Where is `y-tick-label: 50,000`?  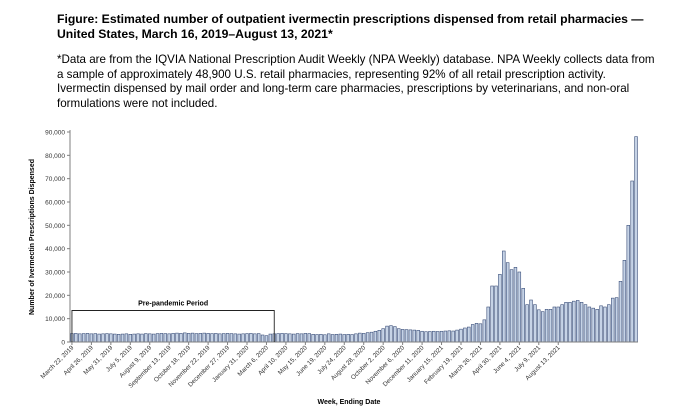 y-tick-label: 50,000 is located at coordinates (55, 226).